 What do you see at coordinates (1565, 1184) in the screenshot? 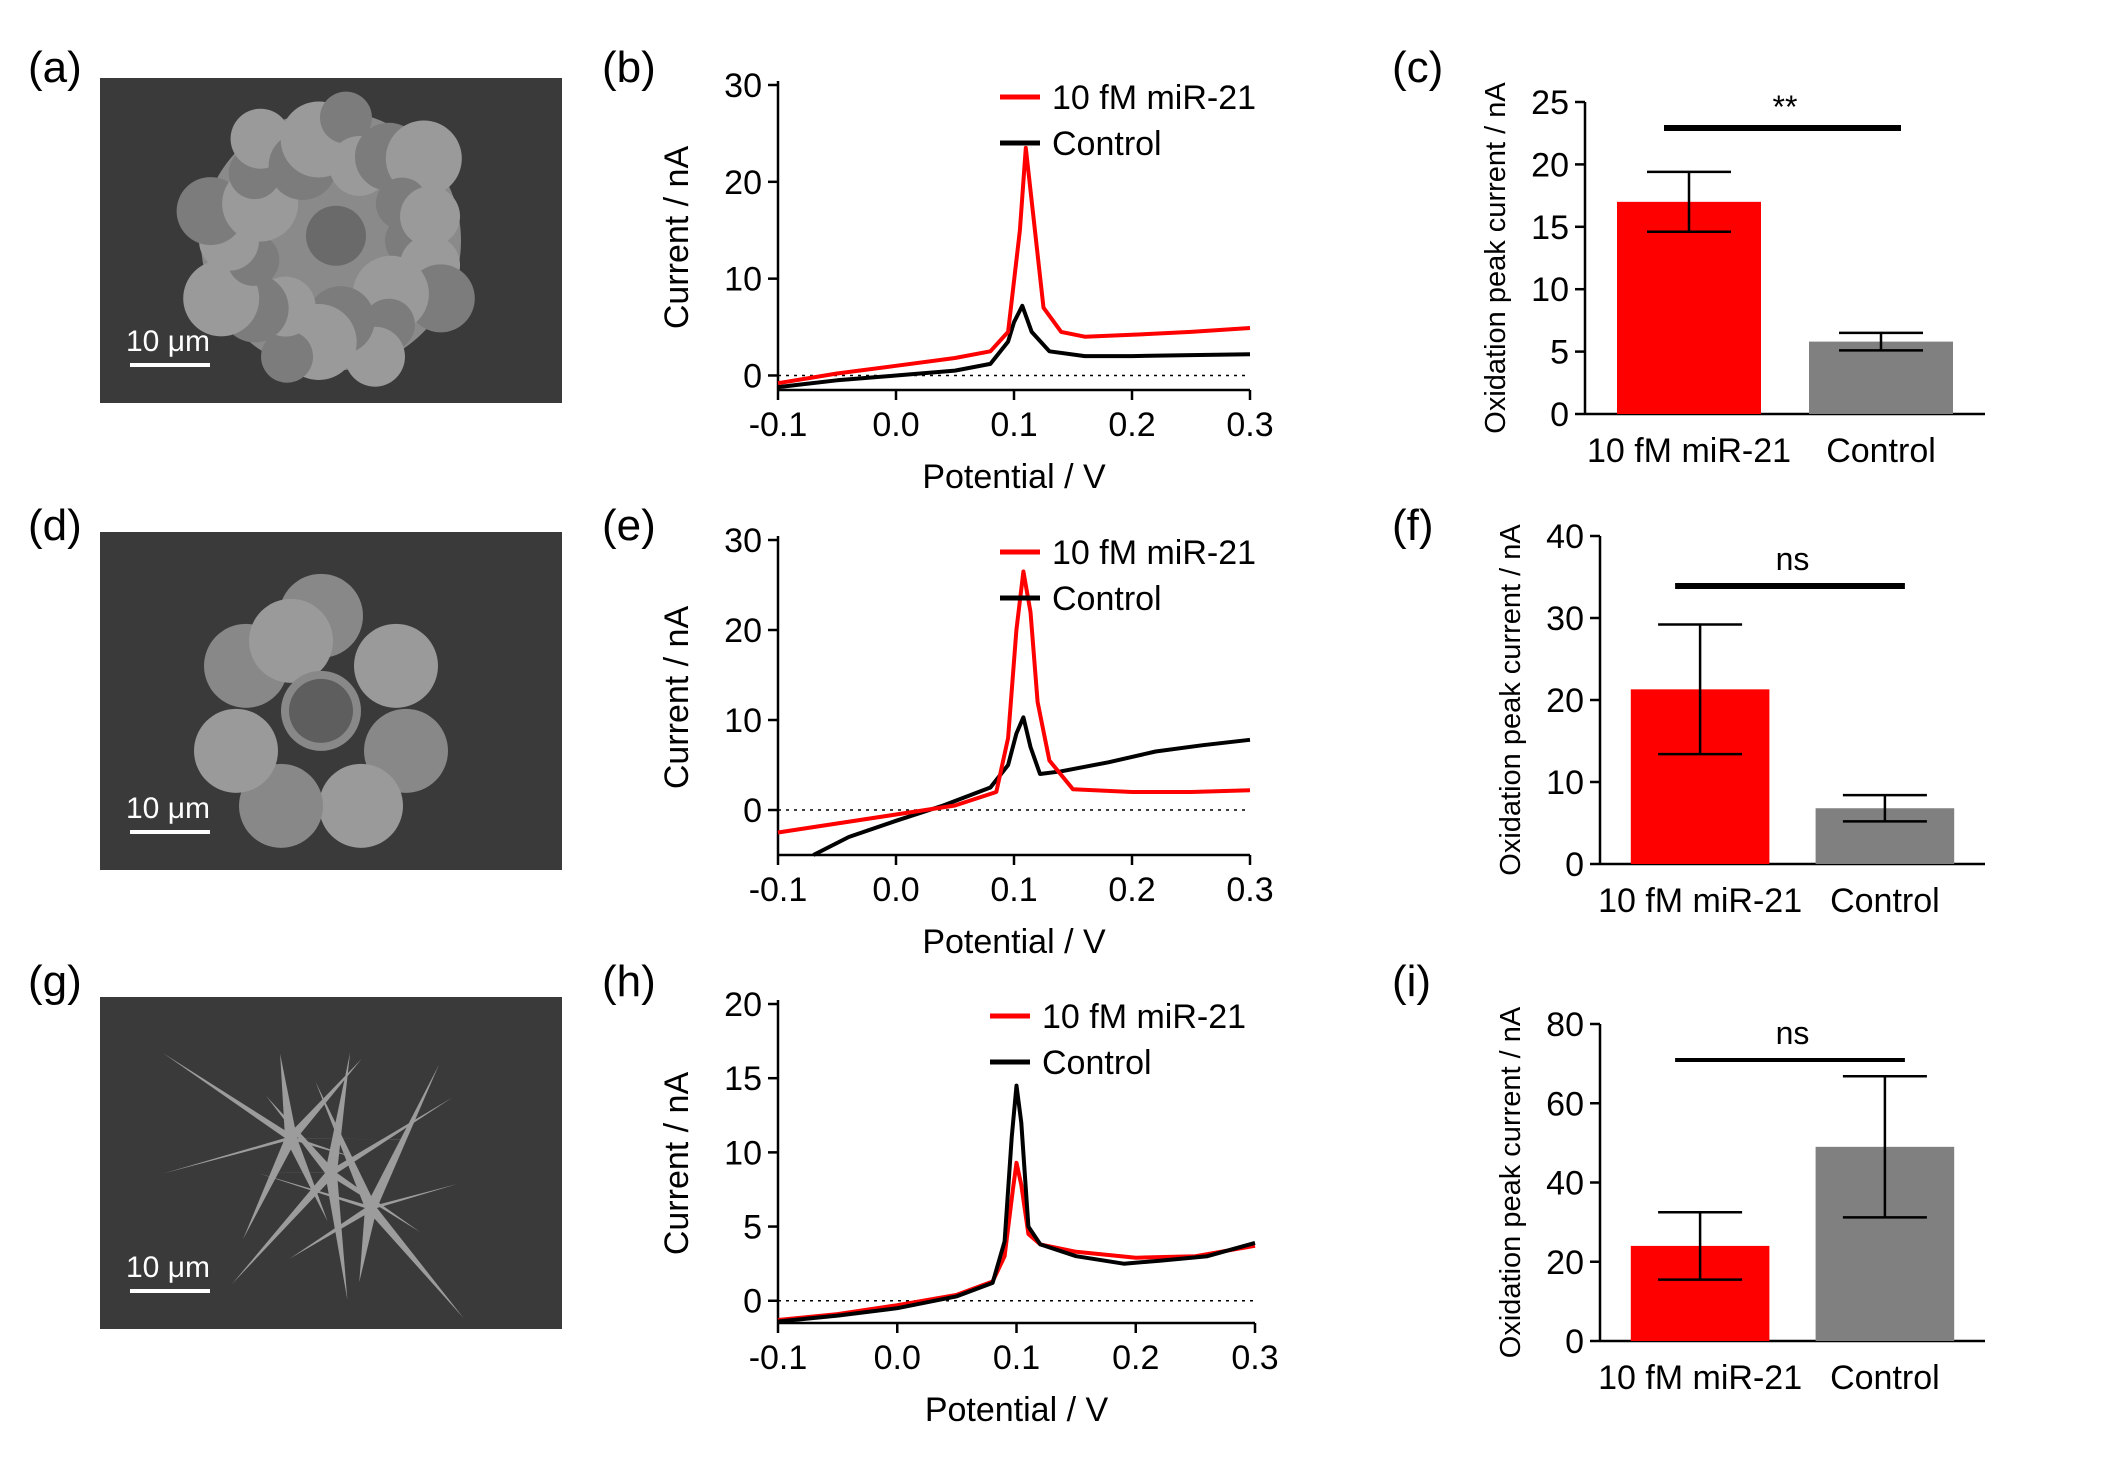
I see `y-tick-label: 40` at bounding box center [1565, 1184].